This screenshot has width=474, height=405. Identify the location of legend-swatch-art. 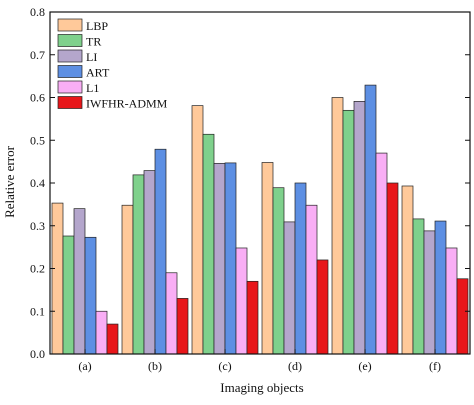
(70, 71).